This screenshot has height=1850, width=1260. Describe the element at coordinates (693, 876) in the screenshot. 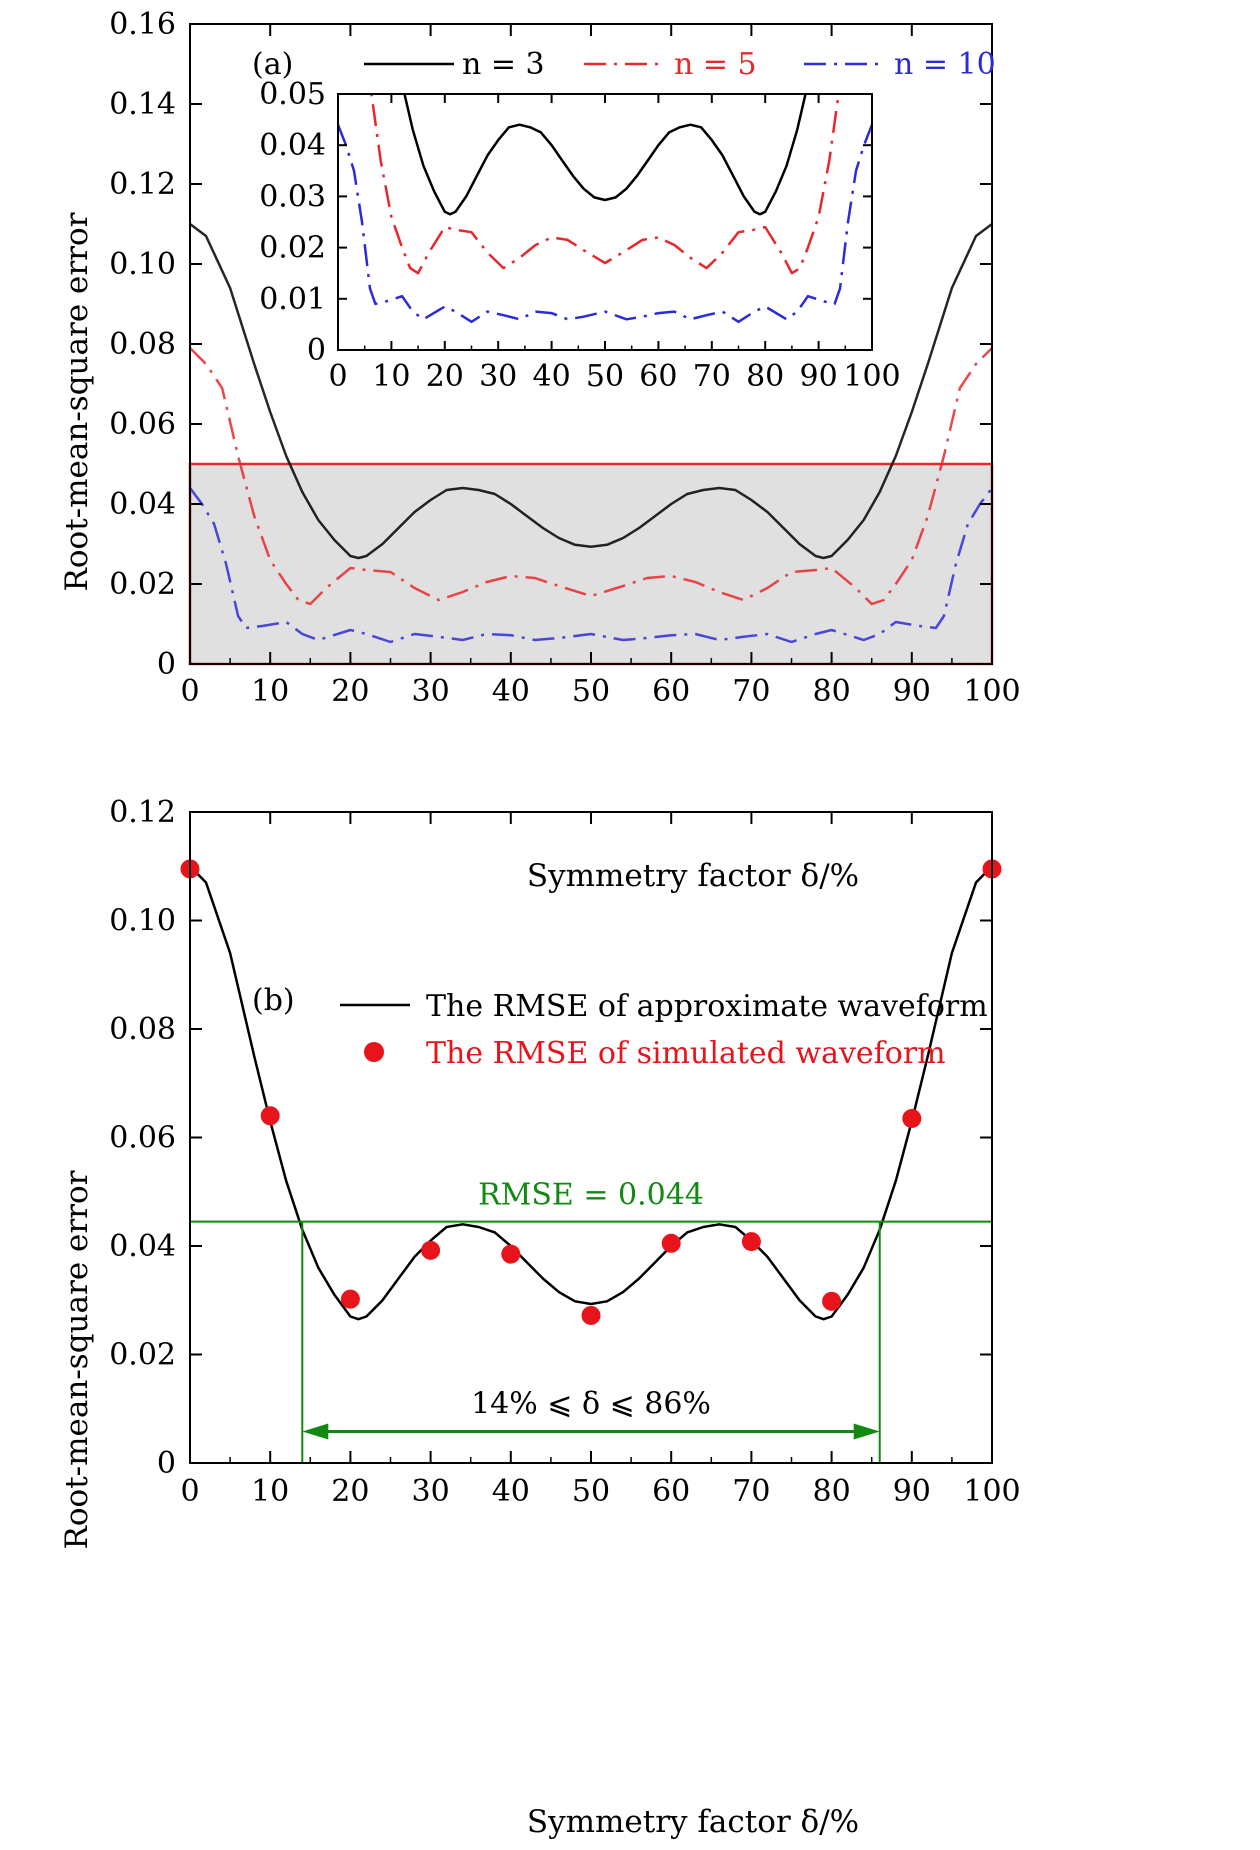

I see `x-axis-title-a: Symmetry factor δ/%` at that location.